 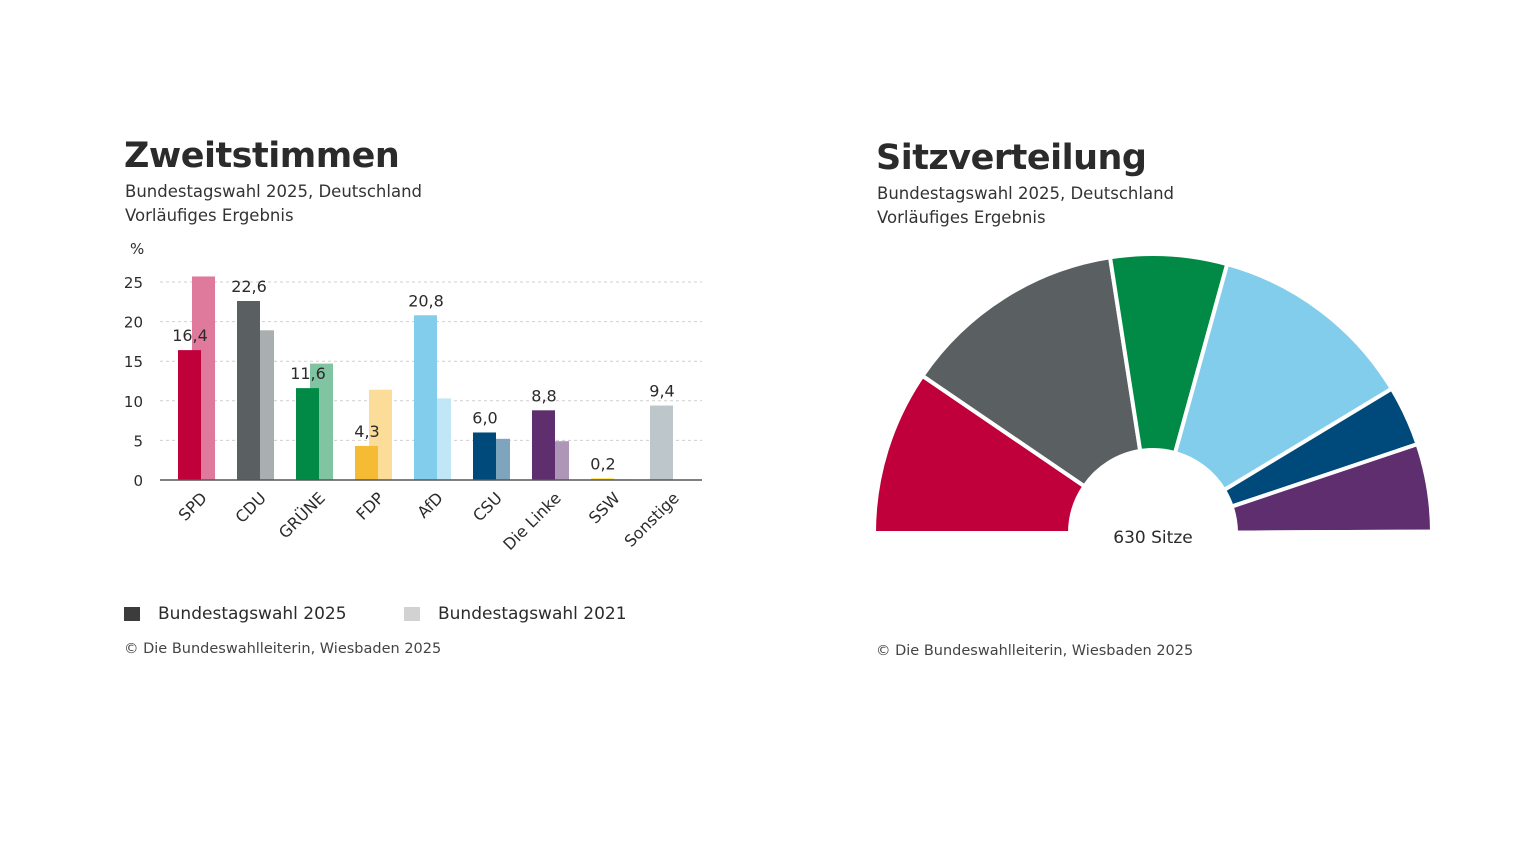 I want to click on y-tick-label: 25, so click(x=133, y=283).